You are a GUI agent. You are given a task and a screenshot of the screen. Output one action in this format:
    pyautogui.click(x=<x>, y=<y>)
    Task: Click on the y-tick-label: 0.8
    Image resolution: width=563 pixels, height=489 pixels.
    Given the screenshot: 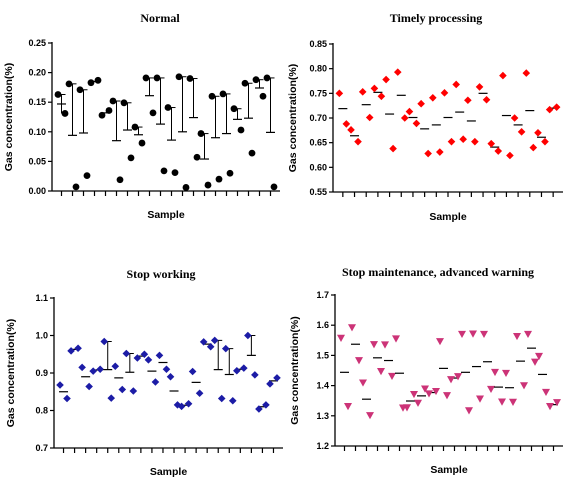 What is the action you would take?
    pyautogui.click(x=41, y=411)
    